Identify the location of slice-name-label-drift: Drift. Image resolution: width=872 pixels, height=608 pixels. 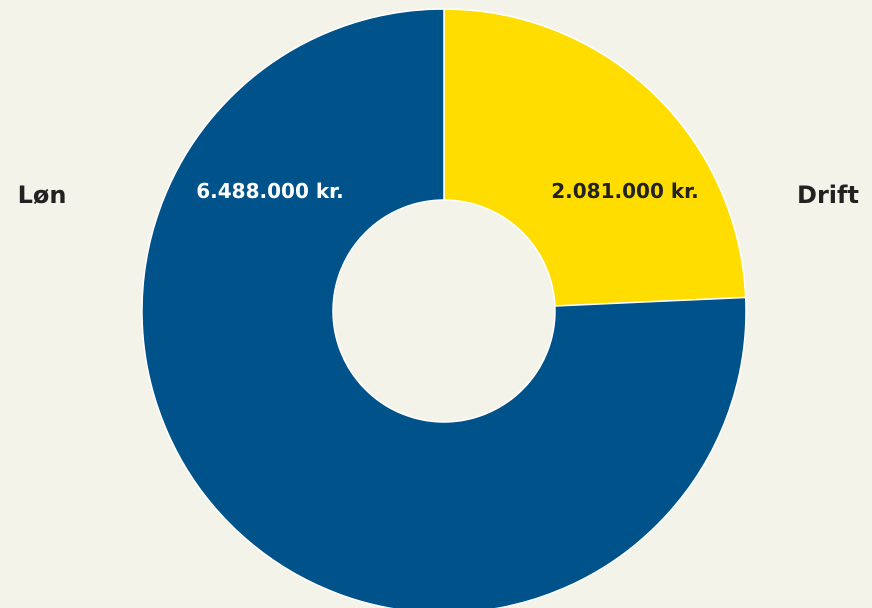
(828, 195).